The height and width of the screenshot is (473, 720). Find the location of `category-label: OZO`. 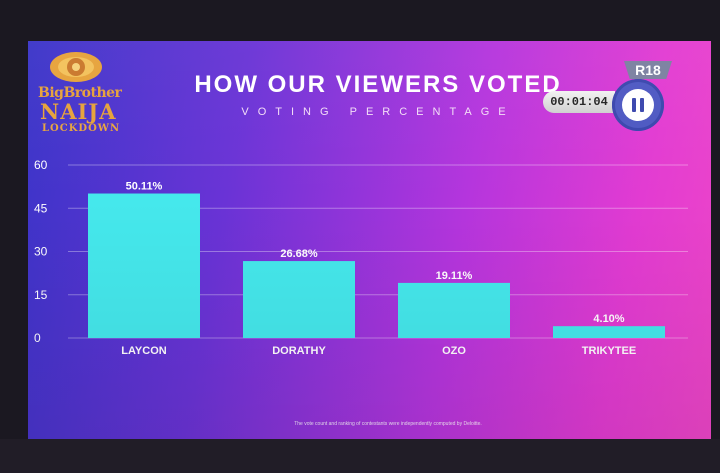

category-label: OZO is located at coordinates (454, 351).